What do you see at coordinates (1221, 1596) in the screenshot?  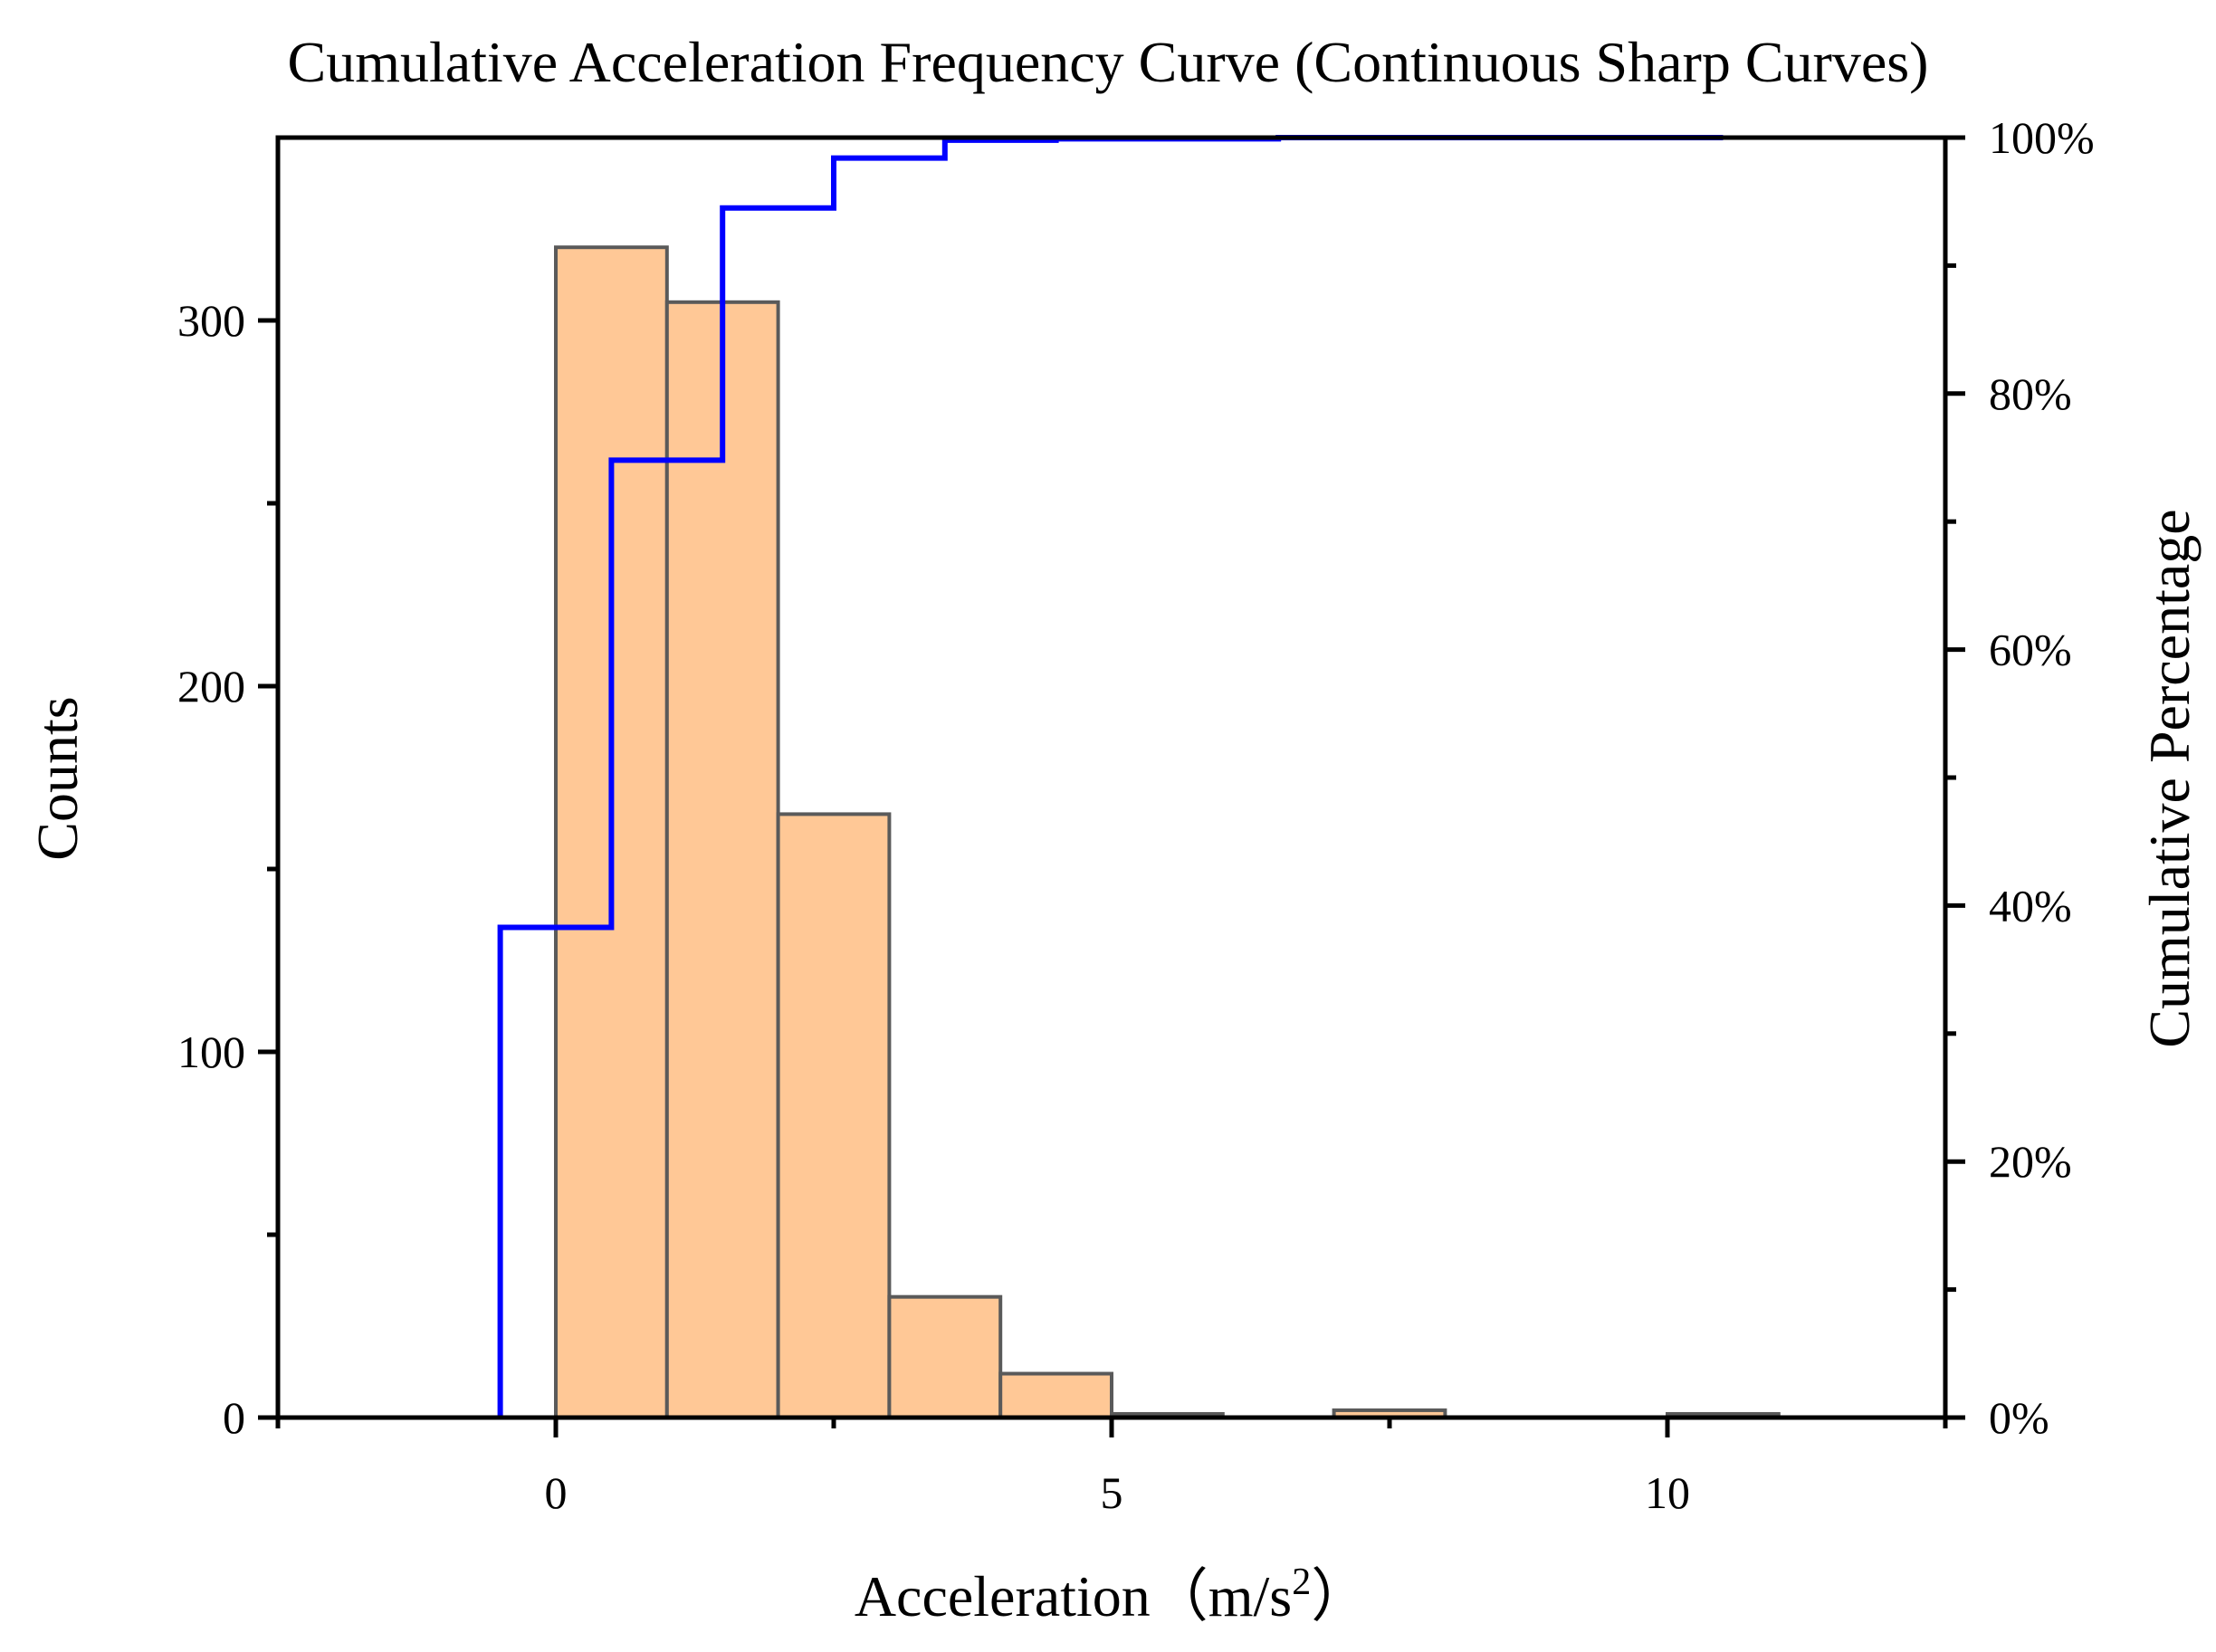 I see `x-axis-unit-prefix: （m/s` at bounding box center [1221, 1596].